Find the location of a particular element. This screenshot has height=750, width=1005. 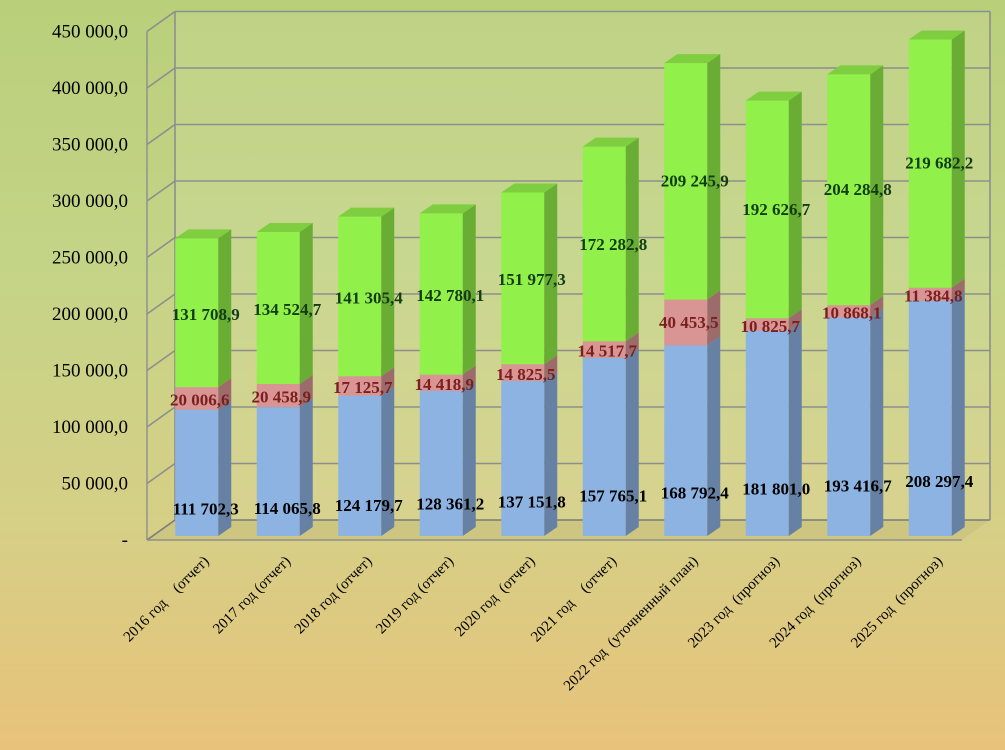

data-label: 10 825,7 is located at coordinates (771, 326).